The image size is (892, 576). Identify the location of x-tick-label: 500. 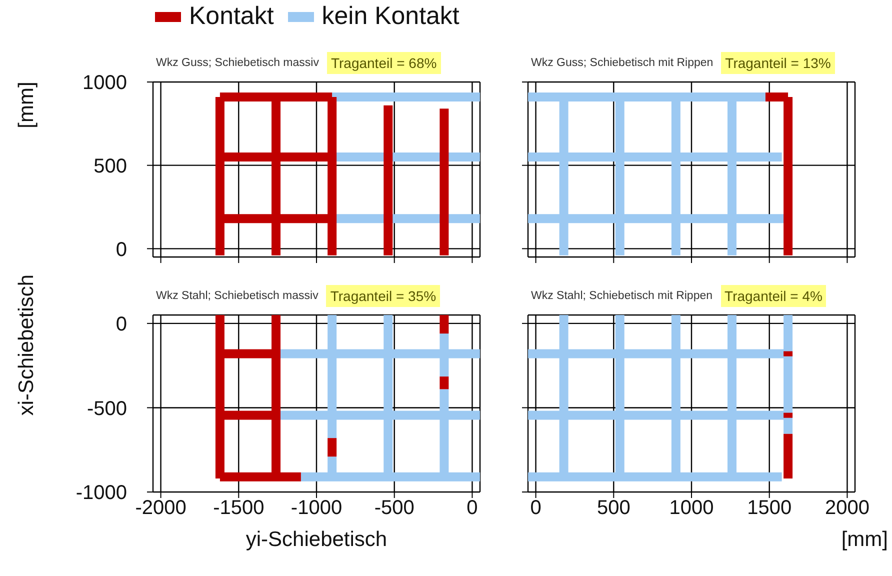
(613, 508).